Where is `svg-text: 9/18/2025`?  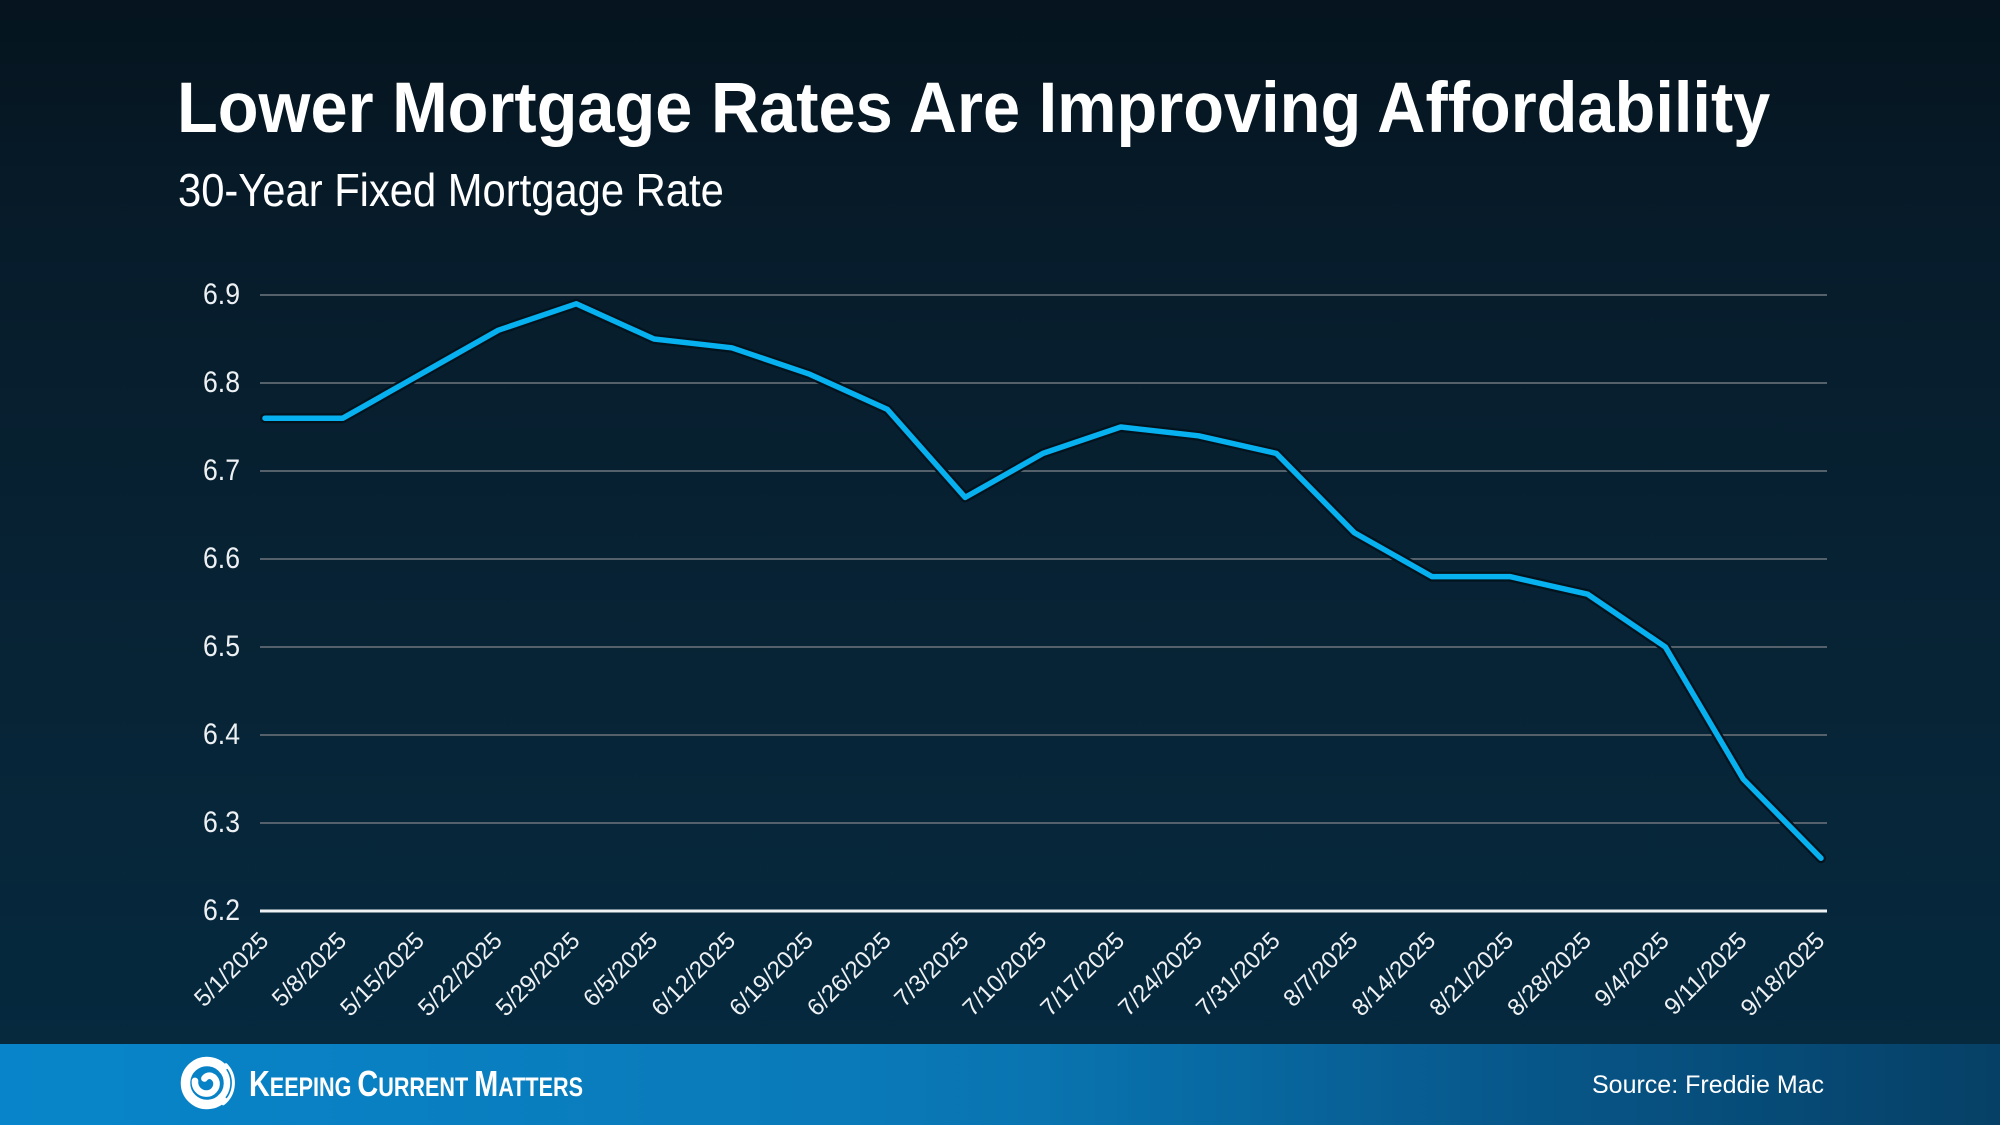
svg-text: 9/18/2025 is located at coordinates (1783, 974).